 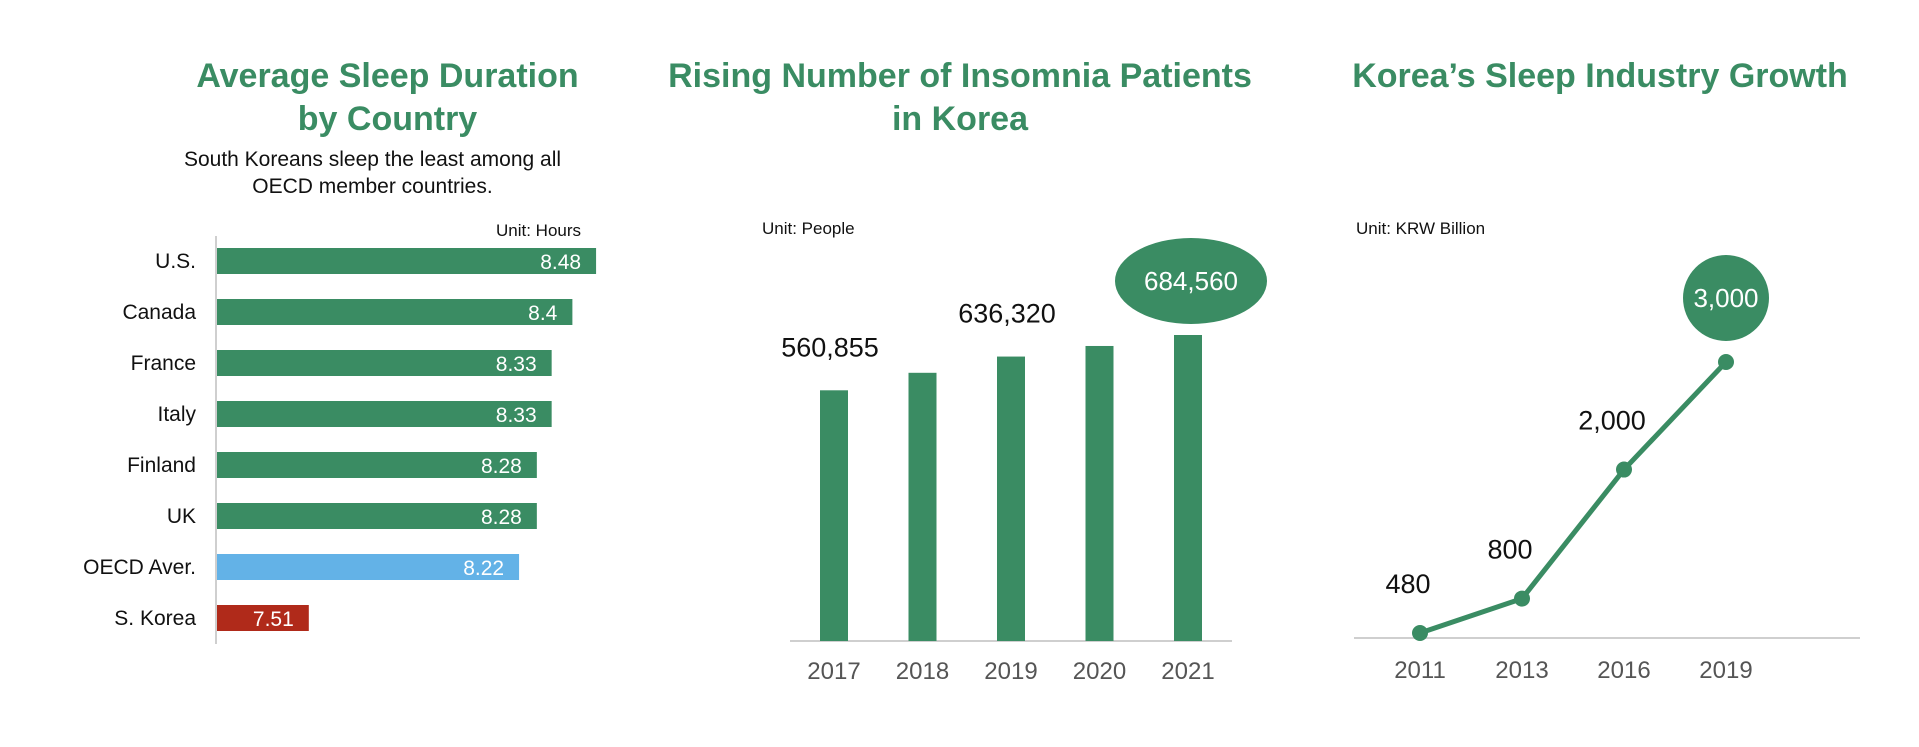 I want to click on bar-value-label: 8.4, so click(x=543, y=313).